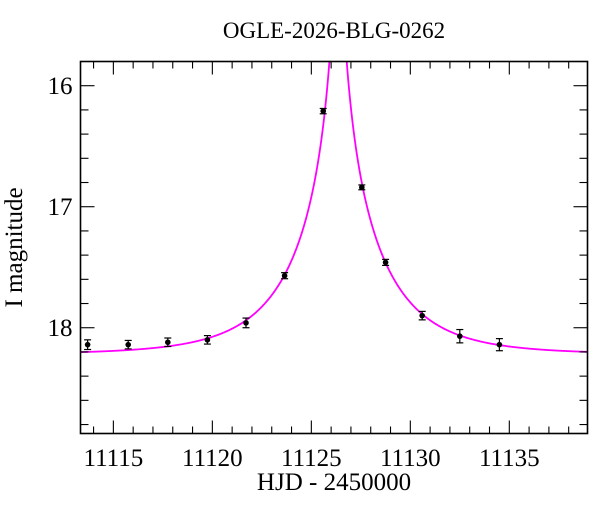  What do you see at coordinates (60, 86) in the screenshot?
I see `y-tick-label: 16` at bounding box center [60, 86].